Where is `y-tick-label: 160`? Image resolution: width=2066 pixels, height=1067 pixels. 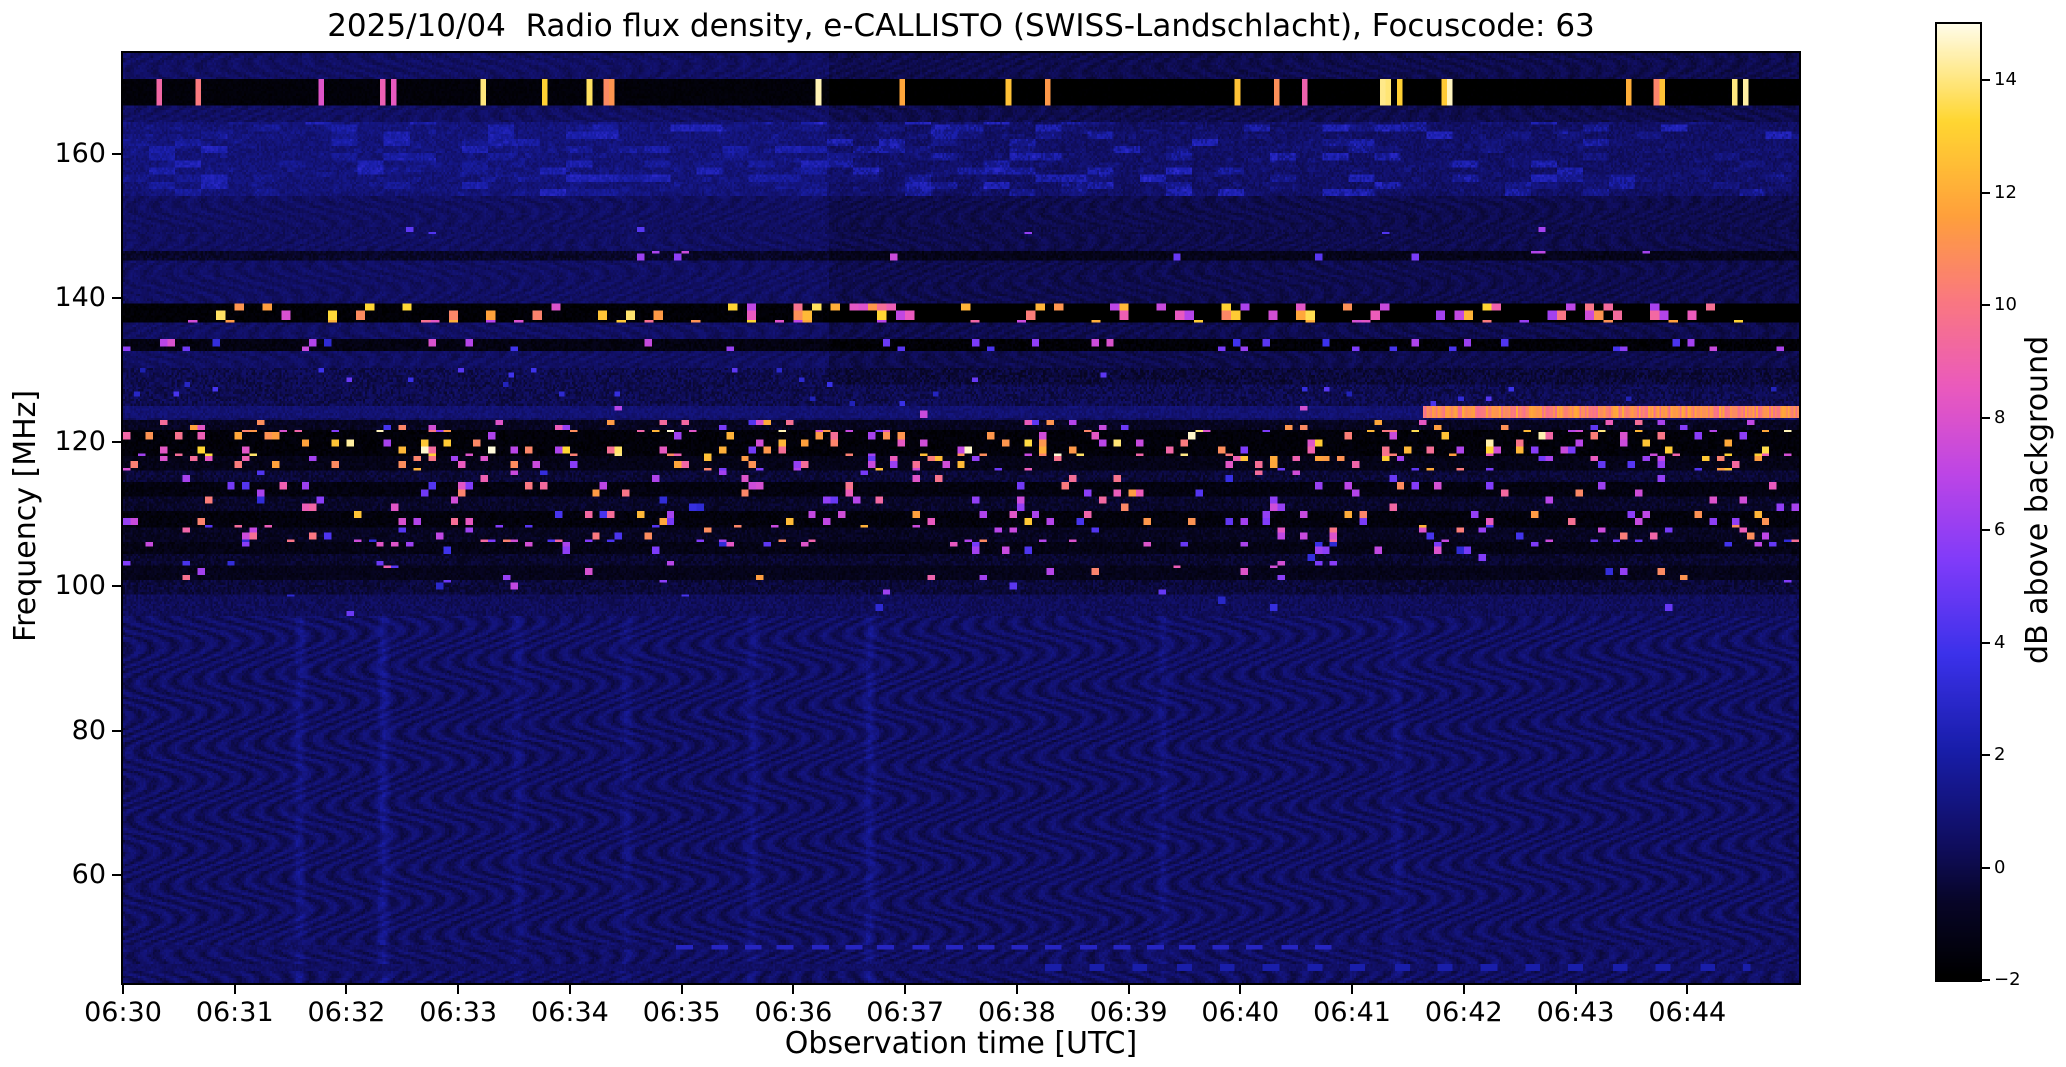
y-tick-label: 160 is located at coordinates (80, 153).